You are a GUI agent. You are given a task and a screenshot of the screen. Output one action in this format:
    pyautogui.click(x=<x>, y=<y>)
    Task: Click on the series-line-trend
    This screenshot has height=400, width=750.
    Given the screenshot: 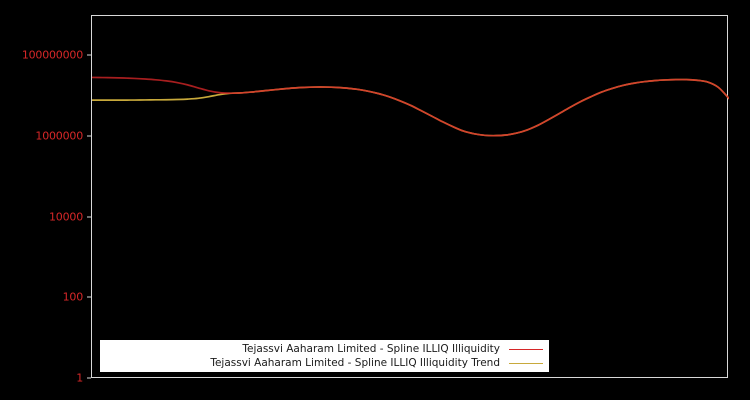 What is the action you would take?
    pyautogui.click(x=410, y=107)
    